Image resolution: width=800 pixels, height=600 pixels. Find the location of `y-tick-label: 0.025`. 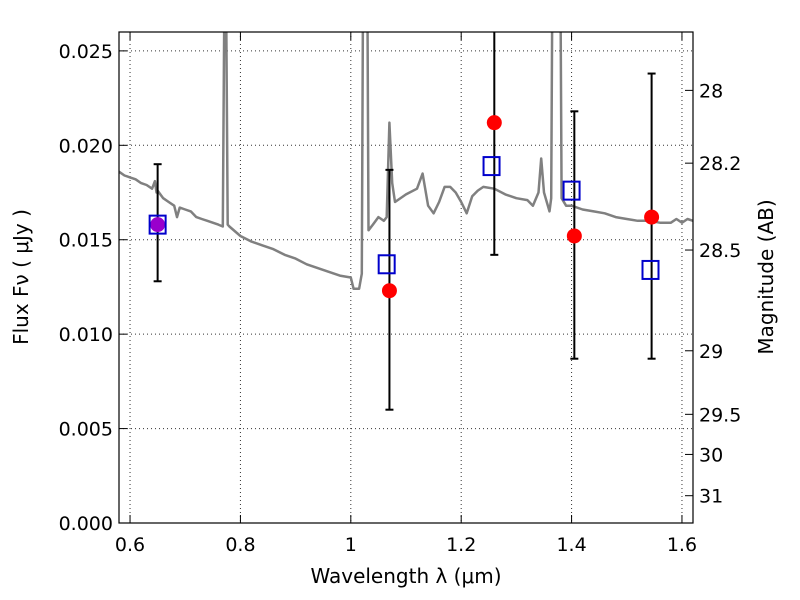

y-tick-label: 0.025 is located at coordinates (86, 52).